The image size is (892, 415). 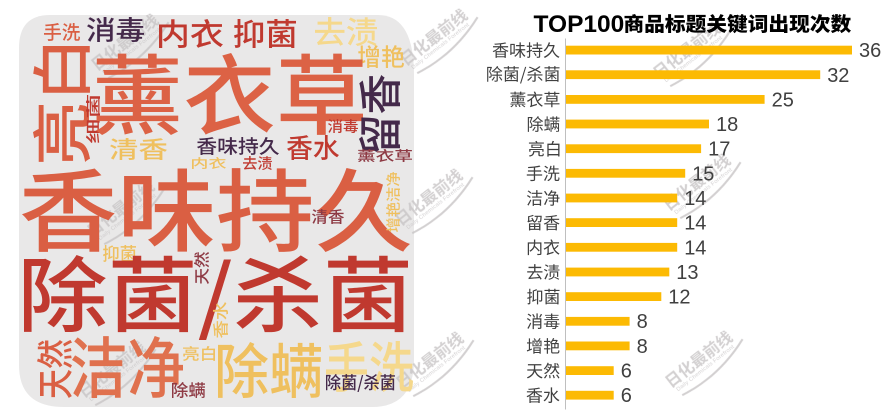 What do you see at coordinates (727, 125) in the screenshot?
I see `svg-text: 18` at bounding box center [727, 125].